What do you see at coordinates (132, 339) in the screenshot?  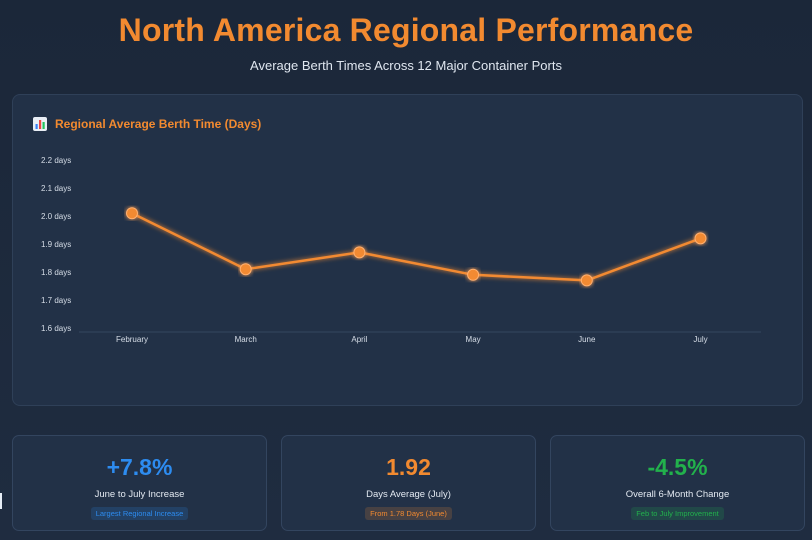 I see `x-tick-label: February` at bounding box center [132, 339].